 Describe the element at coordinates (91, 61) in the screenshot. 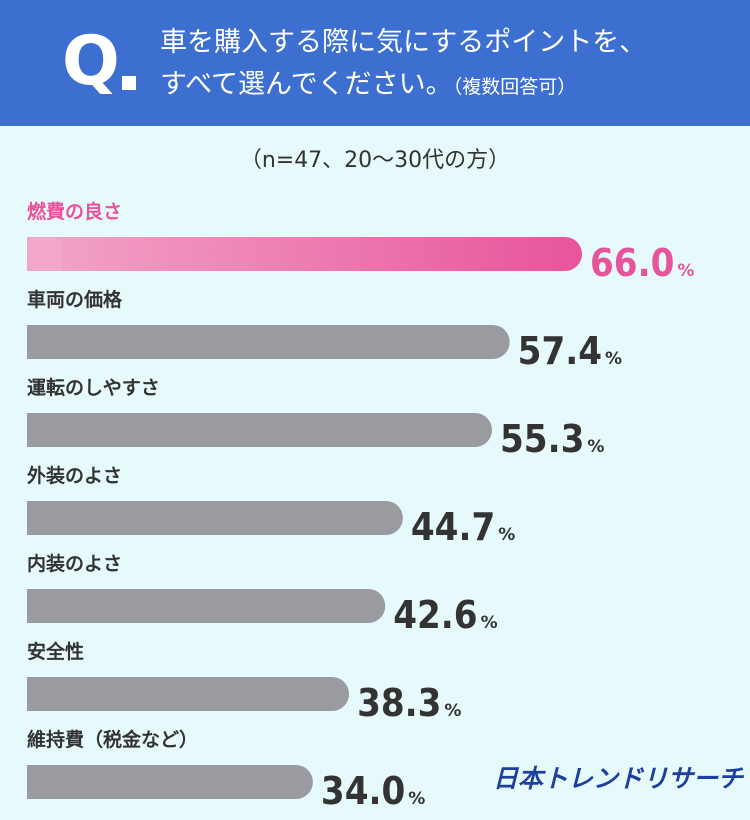

I see `question-mark-q: Q` at that location.